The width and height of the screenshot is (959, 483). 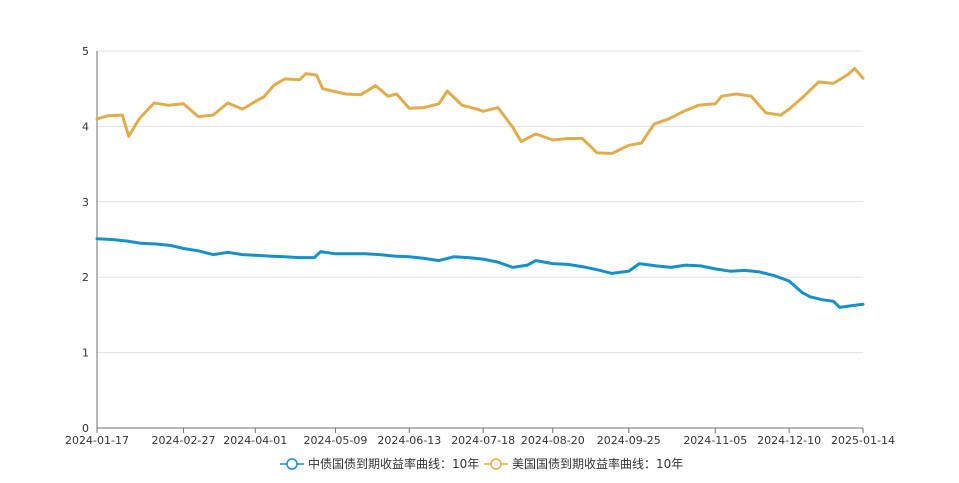 I want to click on x-tick-label: 2025-01-14, so click(x=863, y=440).